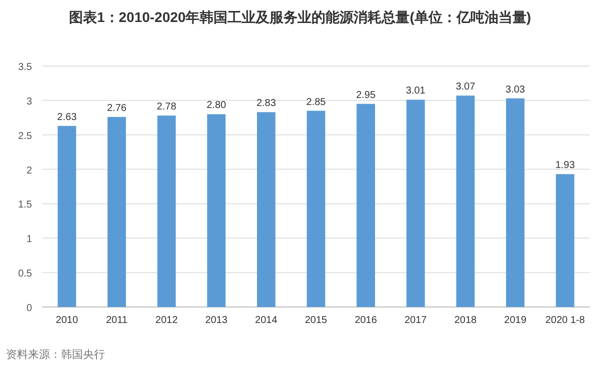  What do you see at coordinates (416, 91) in the screenshot?
I see `data-label: 3.01` at bounding box center [416, 91].